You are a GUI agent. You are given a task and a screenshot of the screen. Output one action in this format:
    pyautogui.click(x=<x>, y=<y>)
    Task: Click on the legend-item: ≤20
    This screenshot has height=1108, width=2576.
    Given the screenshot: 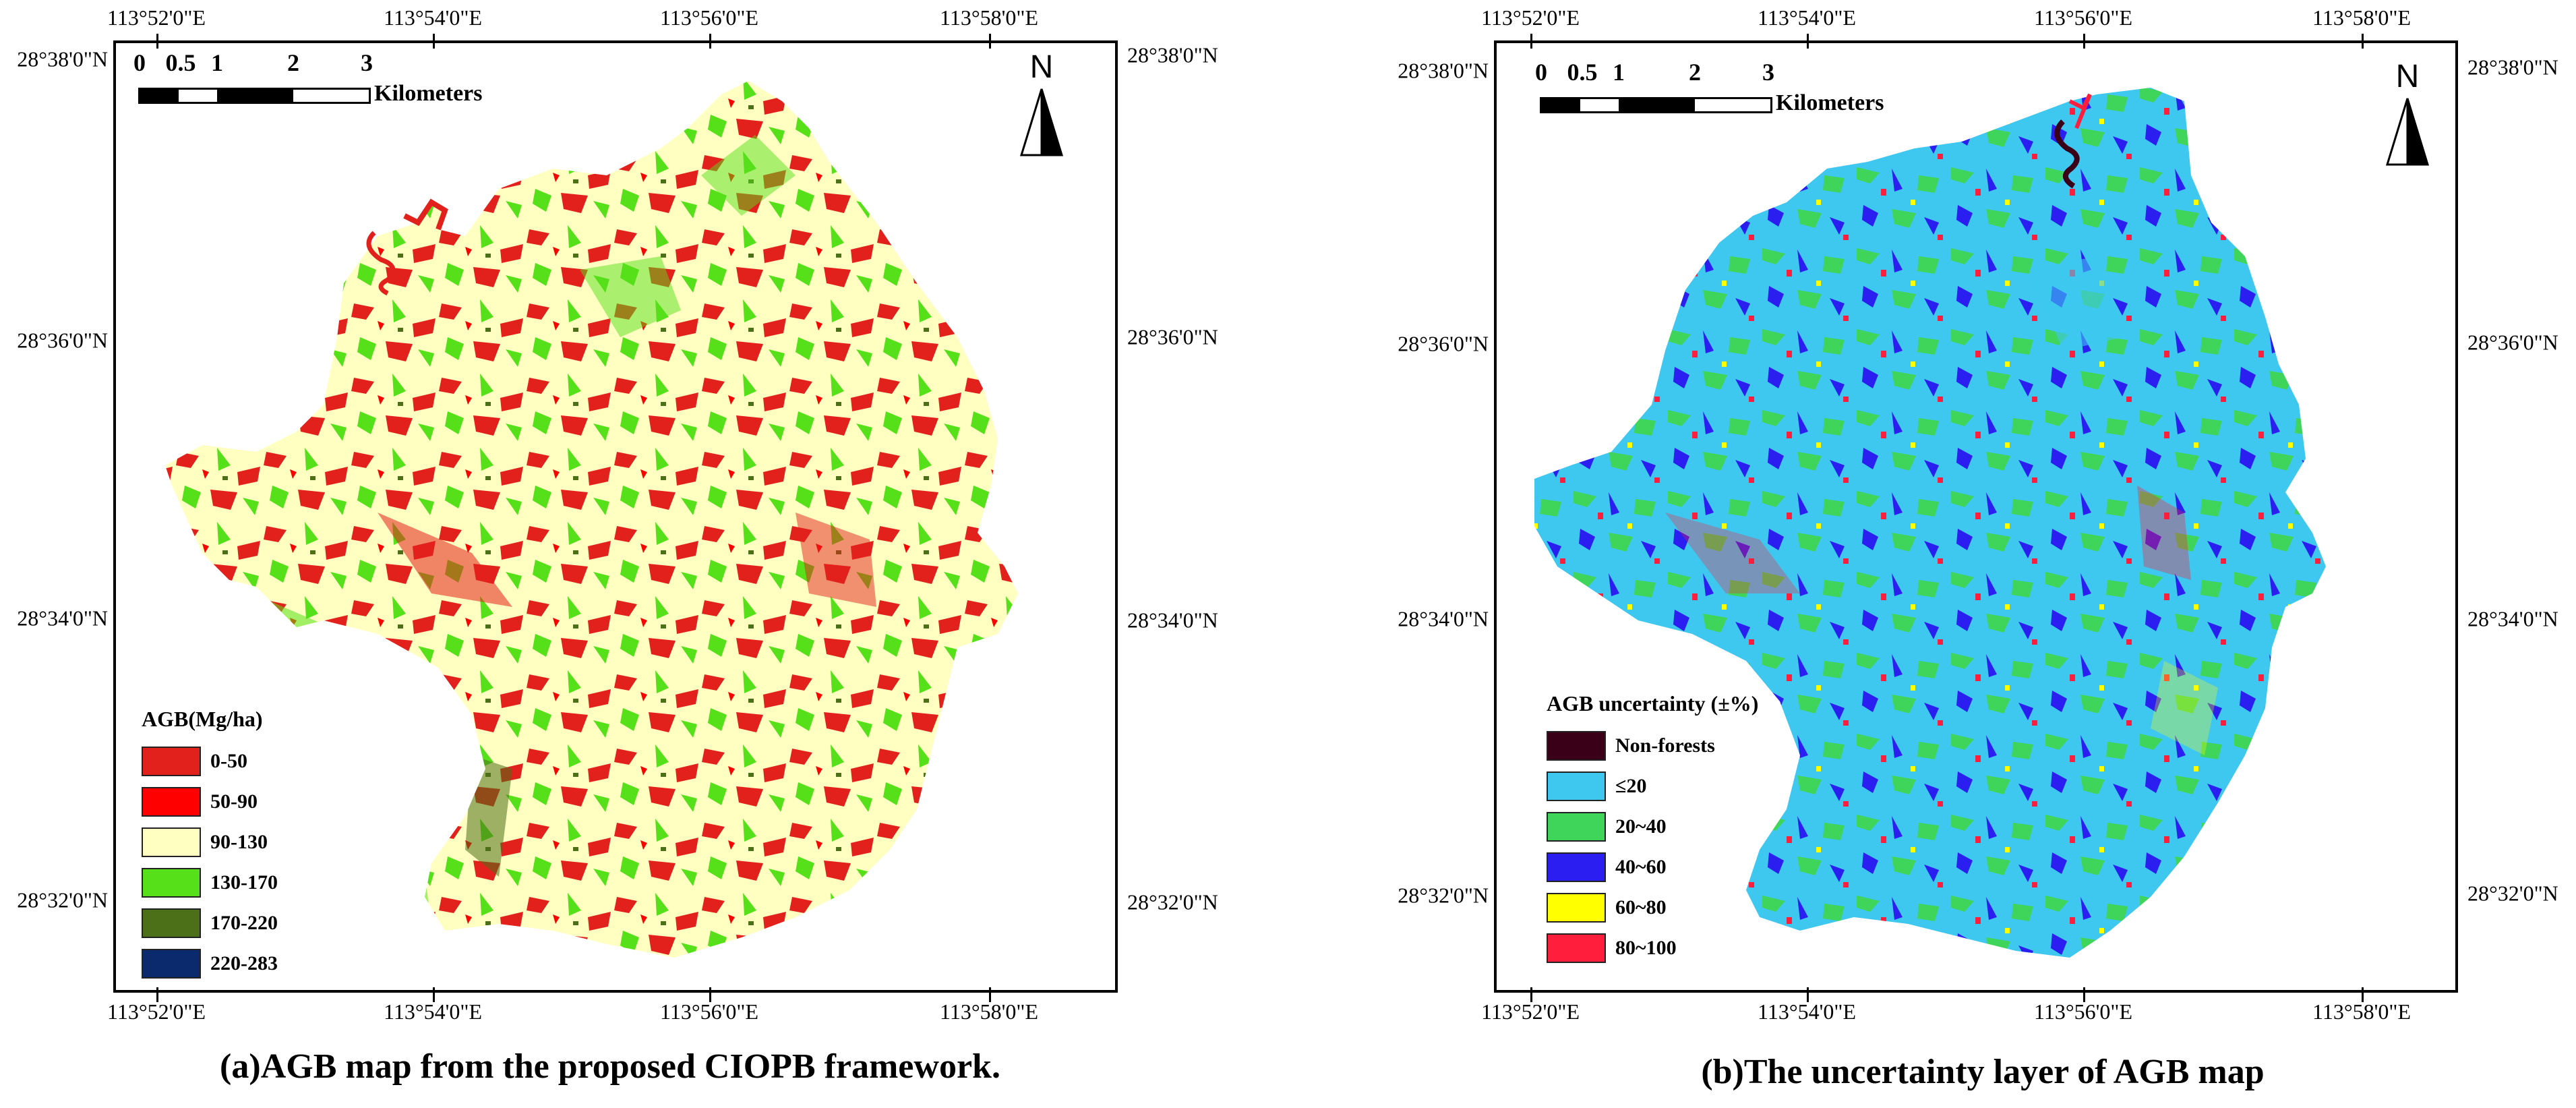 What is the action you would take?
    pyautogui.click(x=1652, y=786)
    